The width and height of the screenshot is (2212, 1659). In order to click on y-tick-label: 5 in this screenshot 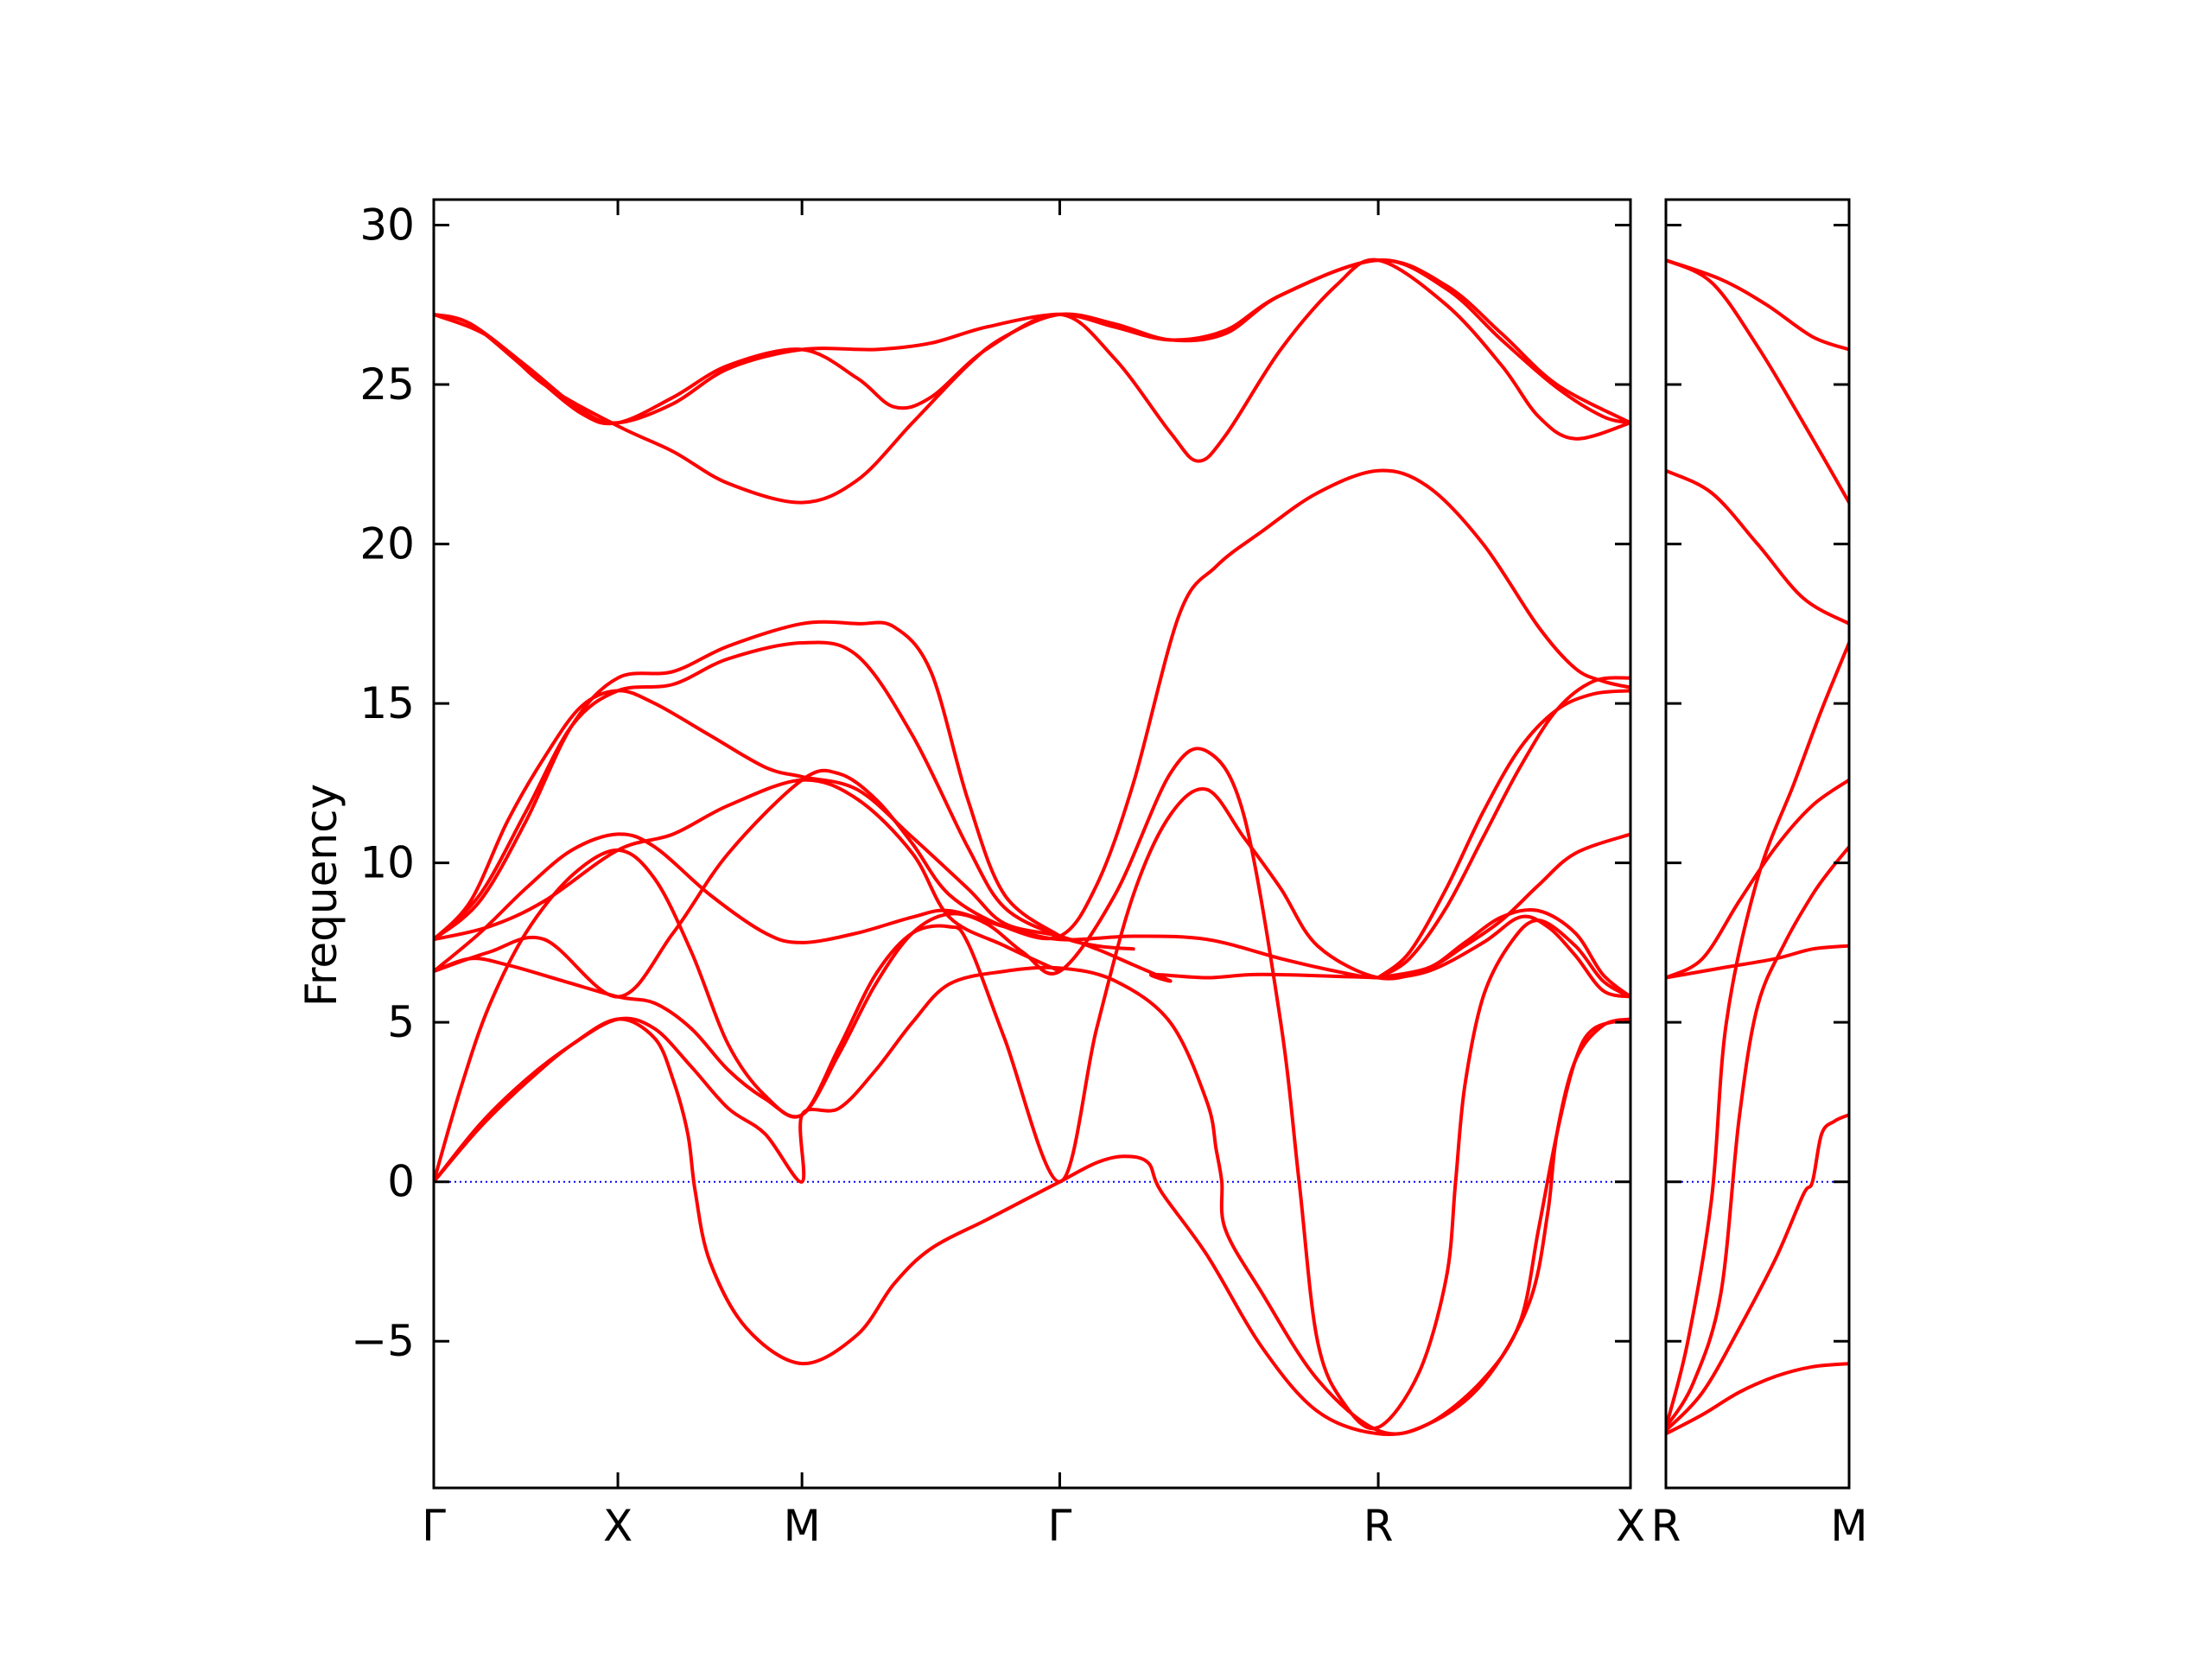, I will do `click(401, 1022)`.